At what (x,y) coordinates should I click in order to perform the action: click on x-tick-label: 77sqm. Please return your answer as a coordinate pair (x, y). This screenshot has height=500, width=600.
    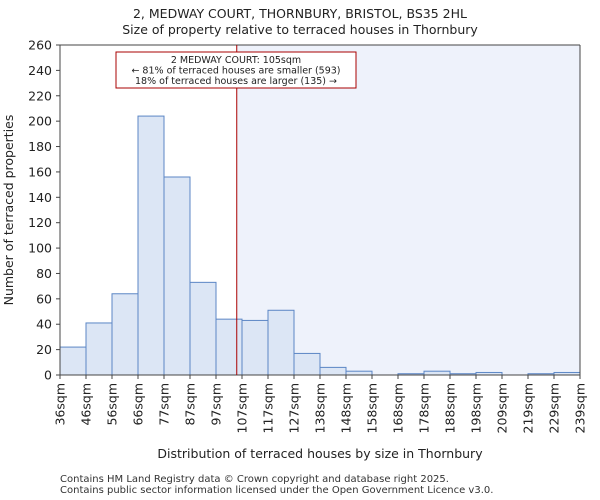
    Looking at the image, I should click on (164, 404).